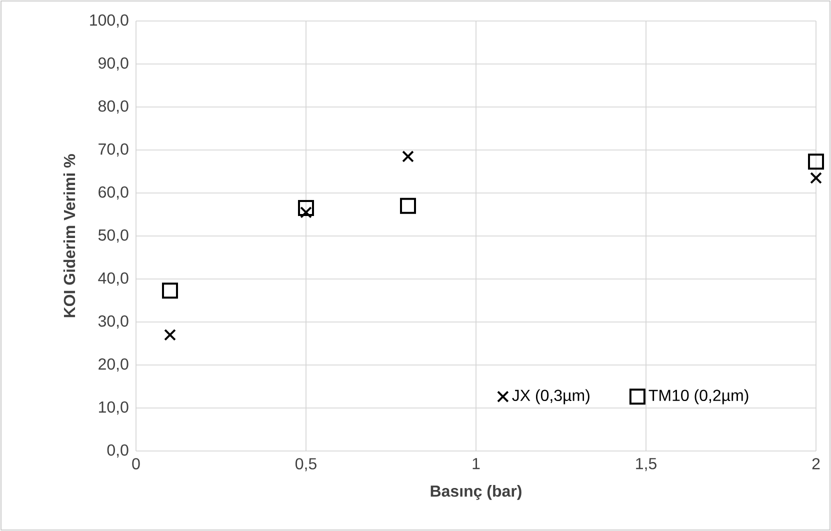 The height and width of the screenshot is (531, 831). Describe the element at coordinates (113, 64) in the screenshot. I see `y-tick-label: 90,0` at that location.